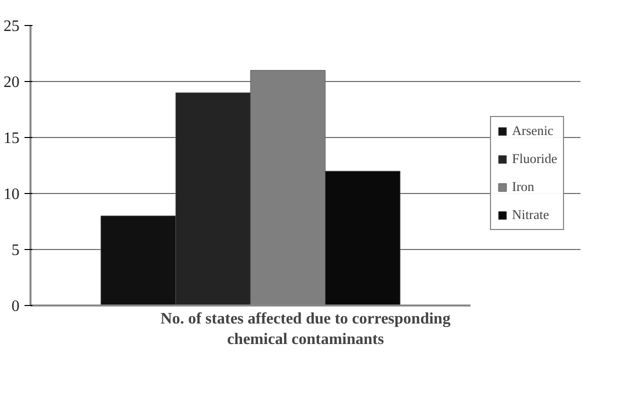 The width and height of the screenshot is (617, 410). I want to click on y-tick-label: 5, so click(16, 250).